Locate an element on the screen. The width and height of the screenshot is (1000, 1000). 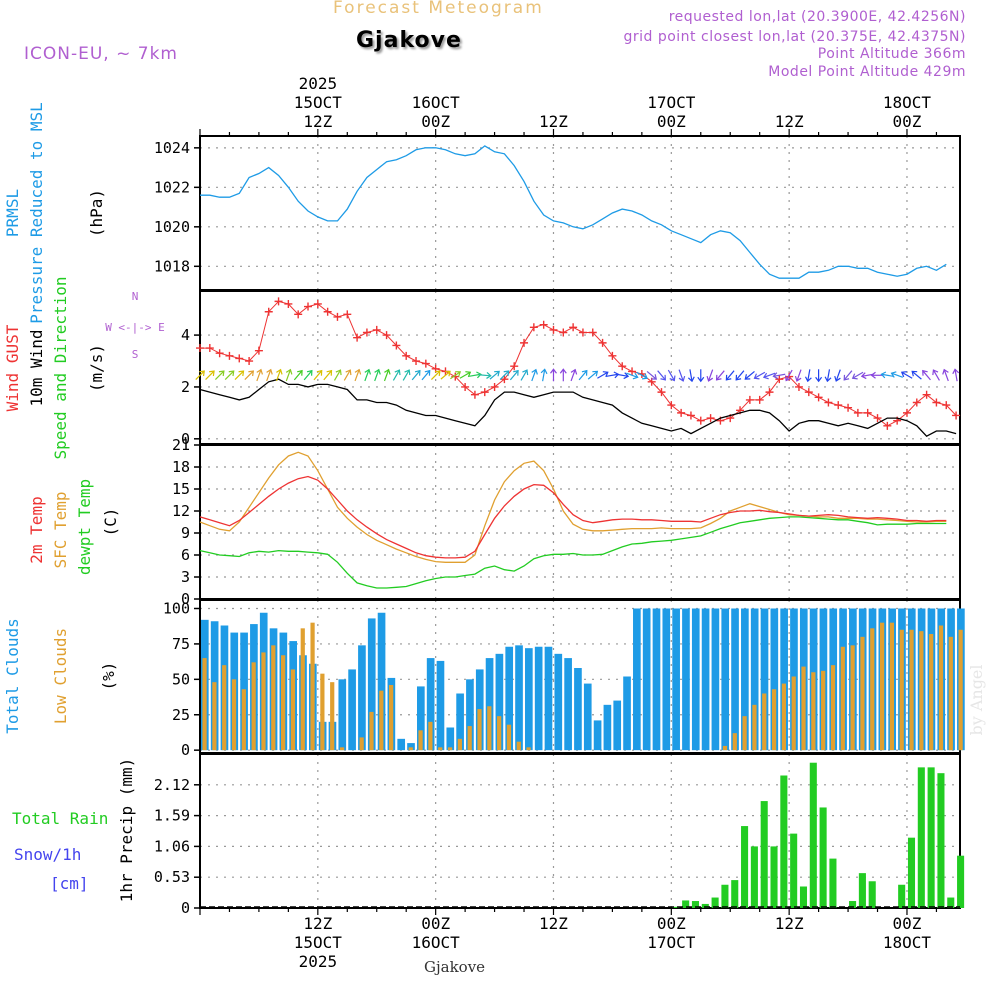
x-tick-label-bottom: 16OCT is located at coordinates (436, 942).